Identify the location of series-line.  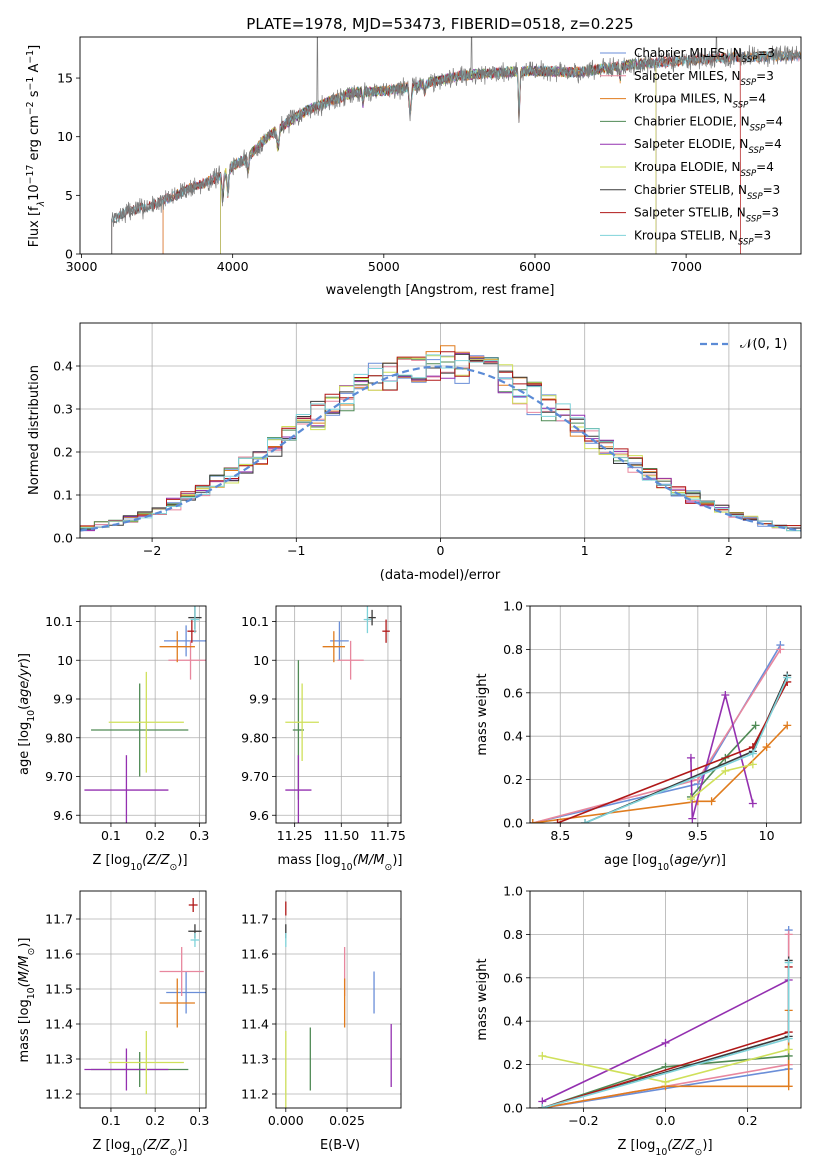
(722, 755).